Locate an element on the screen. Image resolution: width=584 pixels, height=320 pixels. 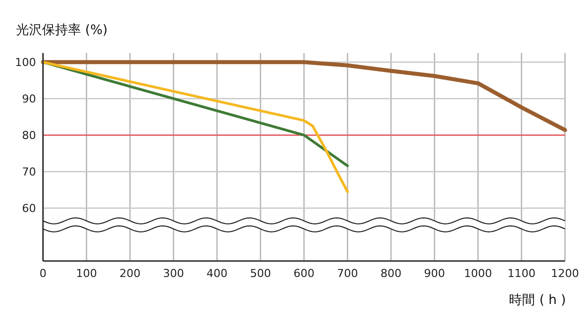
x-tick-label: 400 is located at coordinates (217, 273).